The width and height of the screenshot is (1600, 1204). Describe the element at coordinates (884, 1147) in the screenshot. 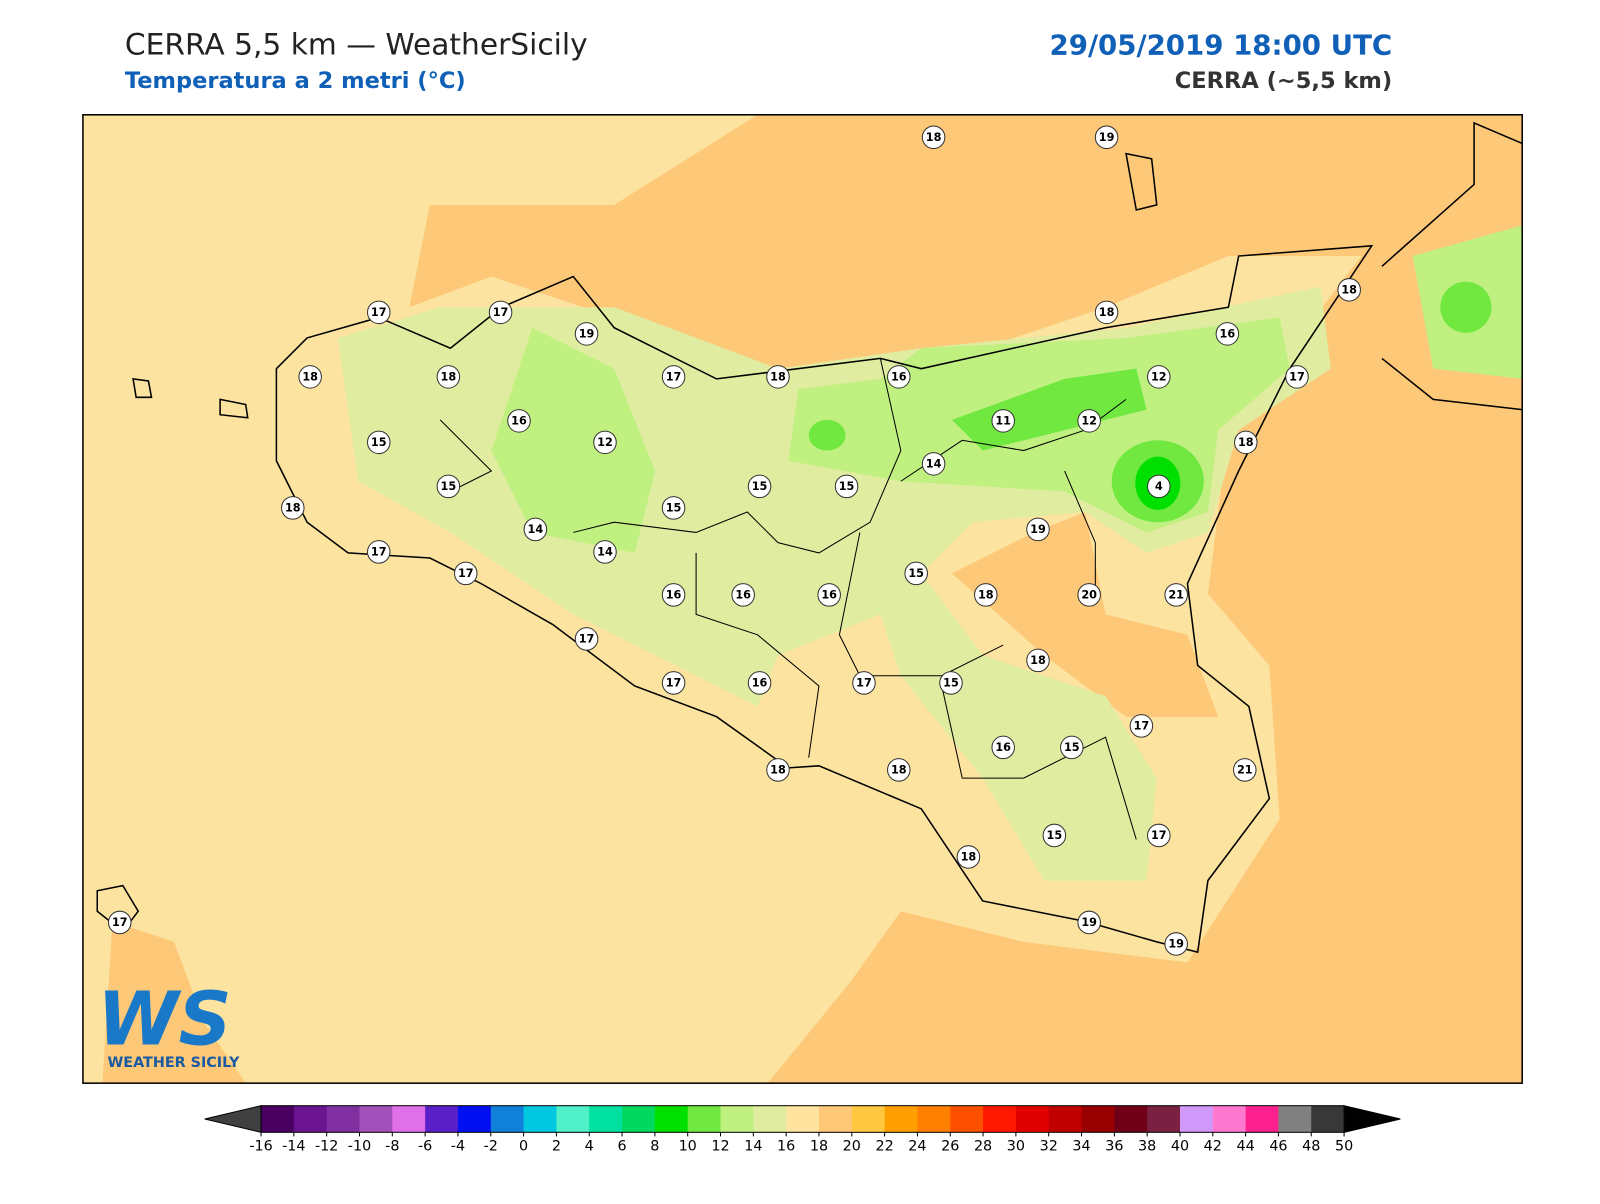

I see `colorbar-tick-label: 22` at that location.